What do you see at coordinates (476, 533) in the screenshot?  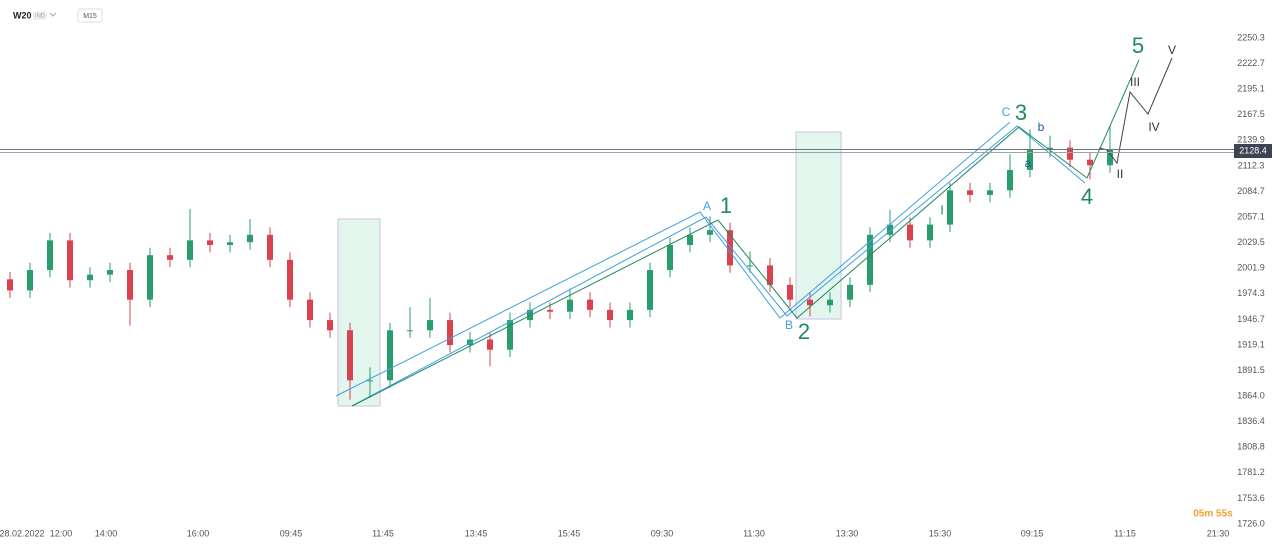 I see `x-tick-label: 13:45` at bounding box center [476, 533].